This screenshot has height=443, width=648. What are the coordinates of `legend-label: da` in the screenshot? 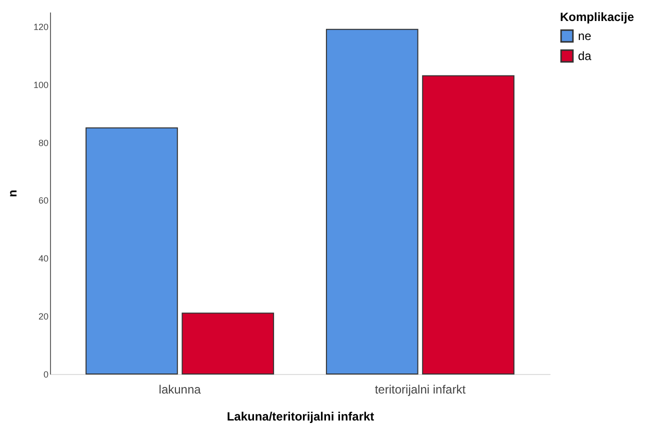 It's located at (585, 56).